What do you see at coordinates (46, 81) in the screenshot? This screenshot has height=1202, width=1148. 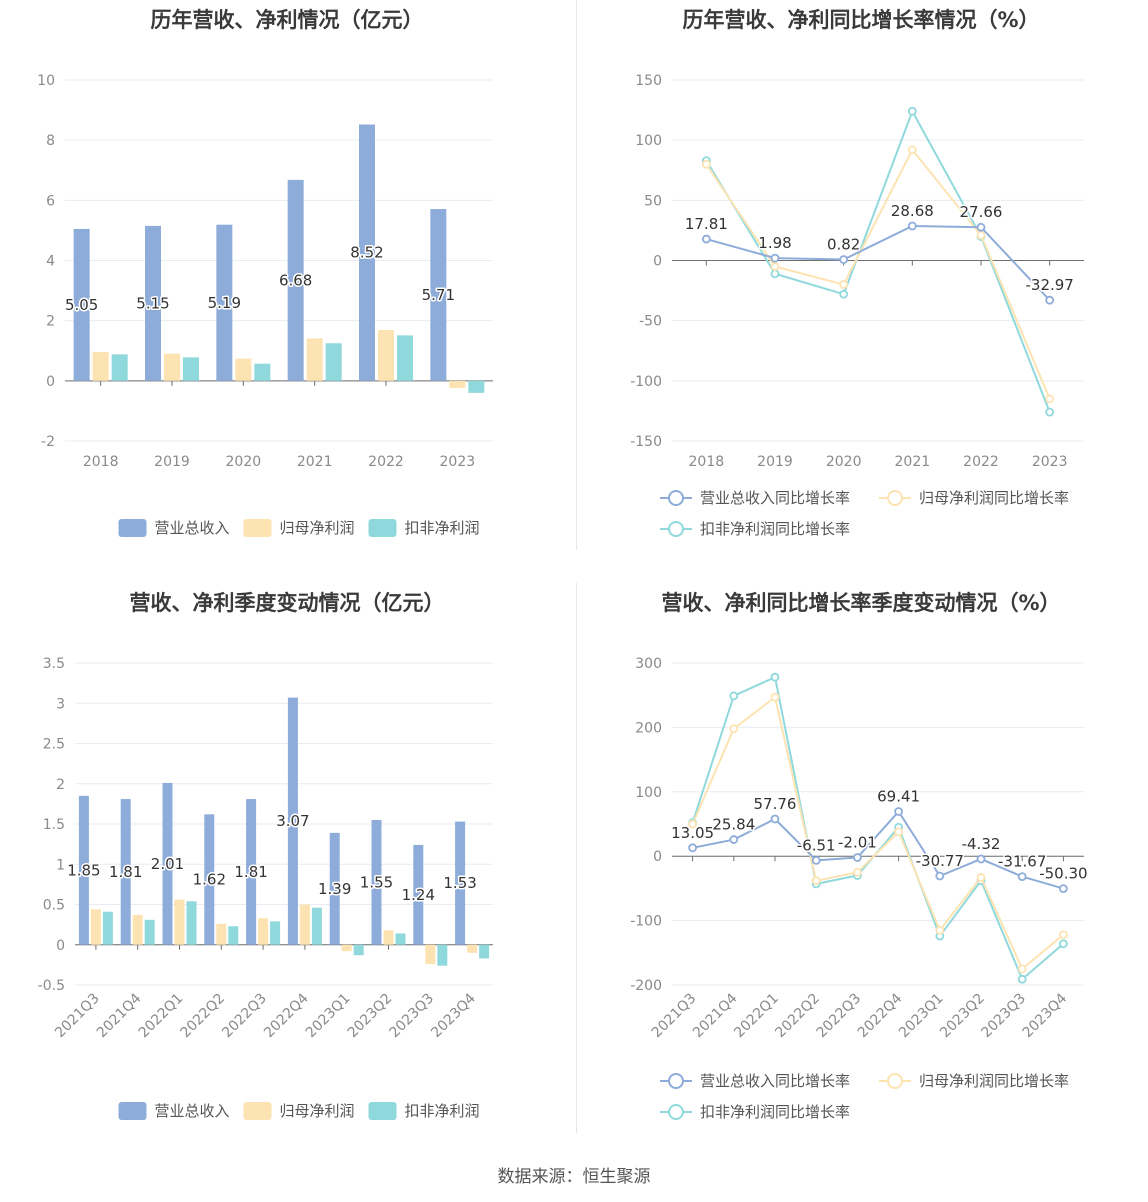 I see `y-tick-label: 10` at bounding box center [46, 81].